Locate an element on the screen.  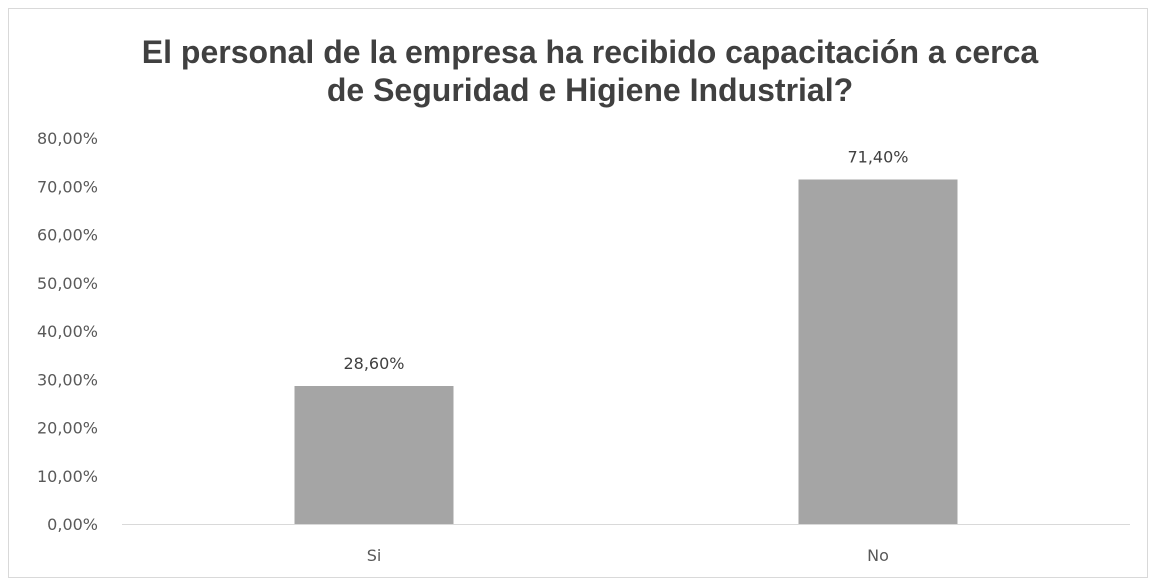
y-tick-label: 70,00% is located at coordinates (67, 186).